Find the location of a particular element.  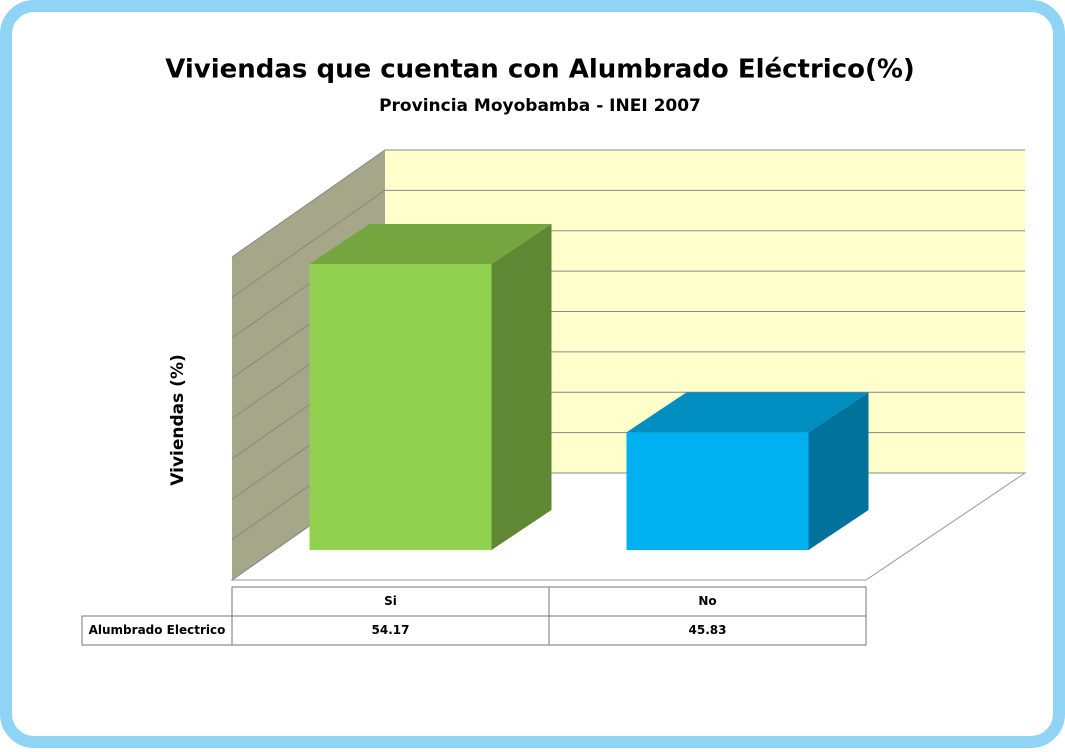

table-value: 45.83 is located at coordinates (708, 630).